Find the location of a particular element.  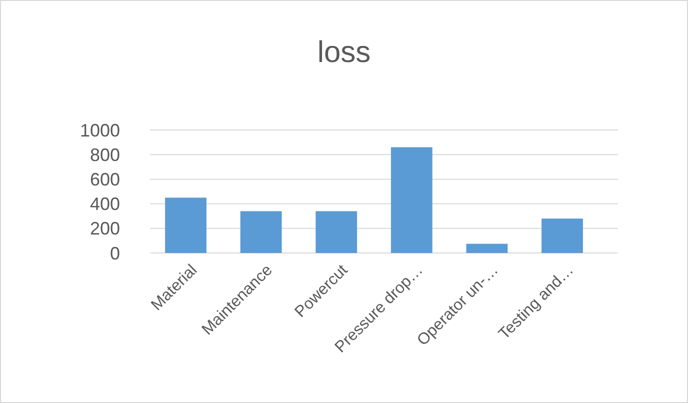

y-tick-label: 400 is located at coordinates (105, 204).